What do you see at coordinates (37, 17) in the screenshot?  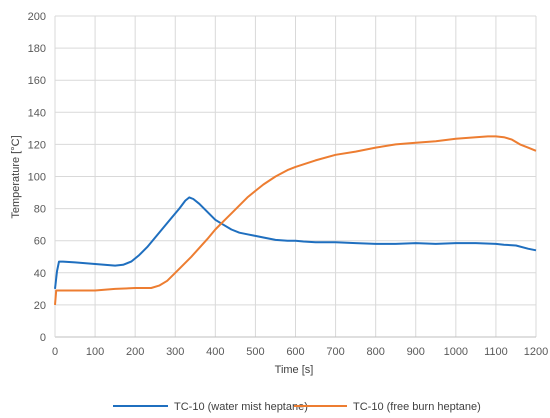 I see `y-tick-label: 200` at bounding box center [37, 17].